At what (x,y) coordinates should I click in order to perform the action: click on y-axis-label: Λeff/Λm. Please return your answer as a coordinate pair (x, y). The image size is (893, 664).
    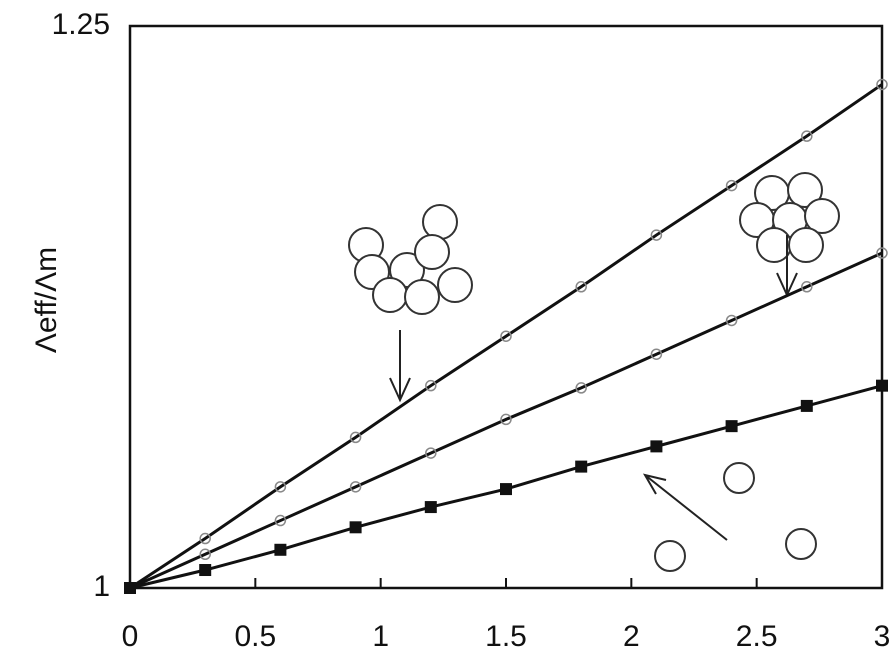
    Looking at the image, I should click on (46, 300).